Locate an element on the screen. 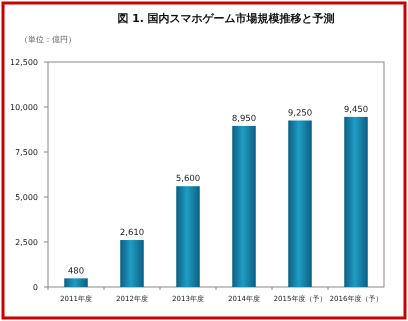 The image size is (408, 321). y-tick-label: 7,500 is located at coordinates (26, 152).